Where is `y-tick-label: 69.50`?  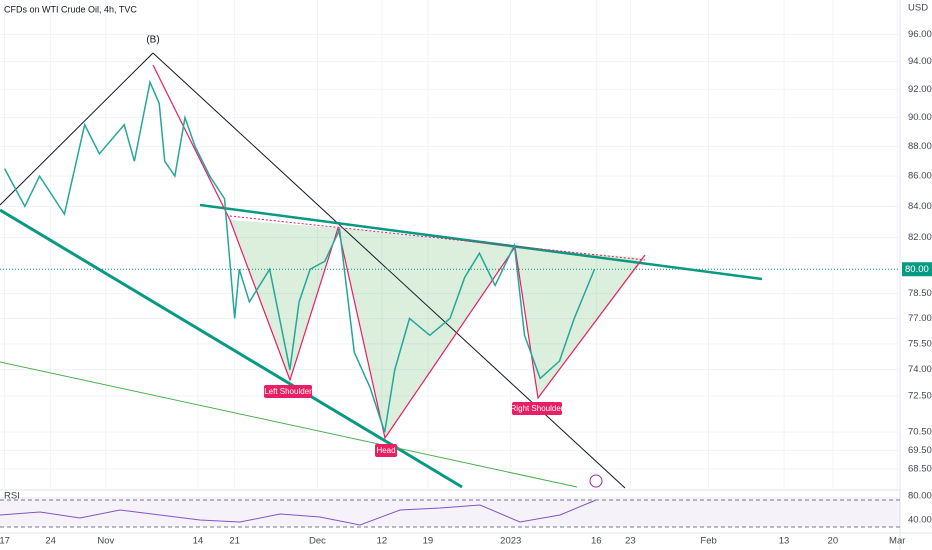
y-tick-label: 69.50 is located at coordinates (920, 450).